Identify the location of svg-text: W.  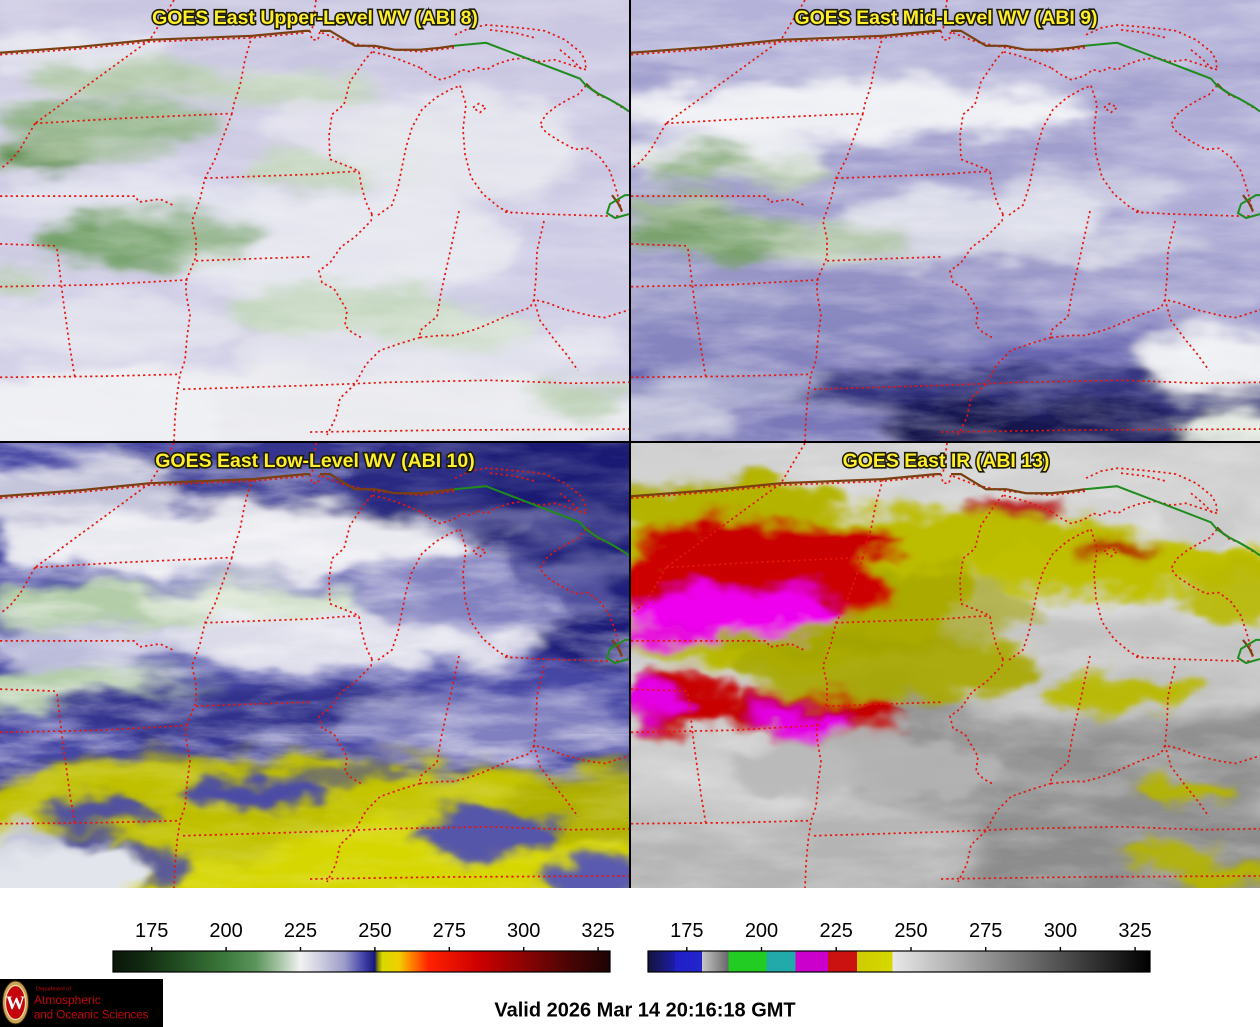
(15, 1003).